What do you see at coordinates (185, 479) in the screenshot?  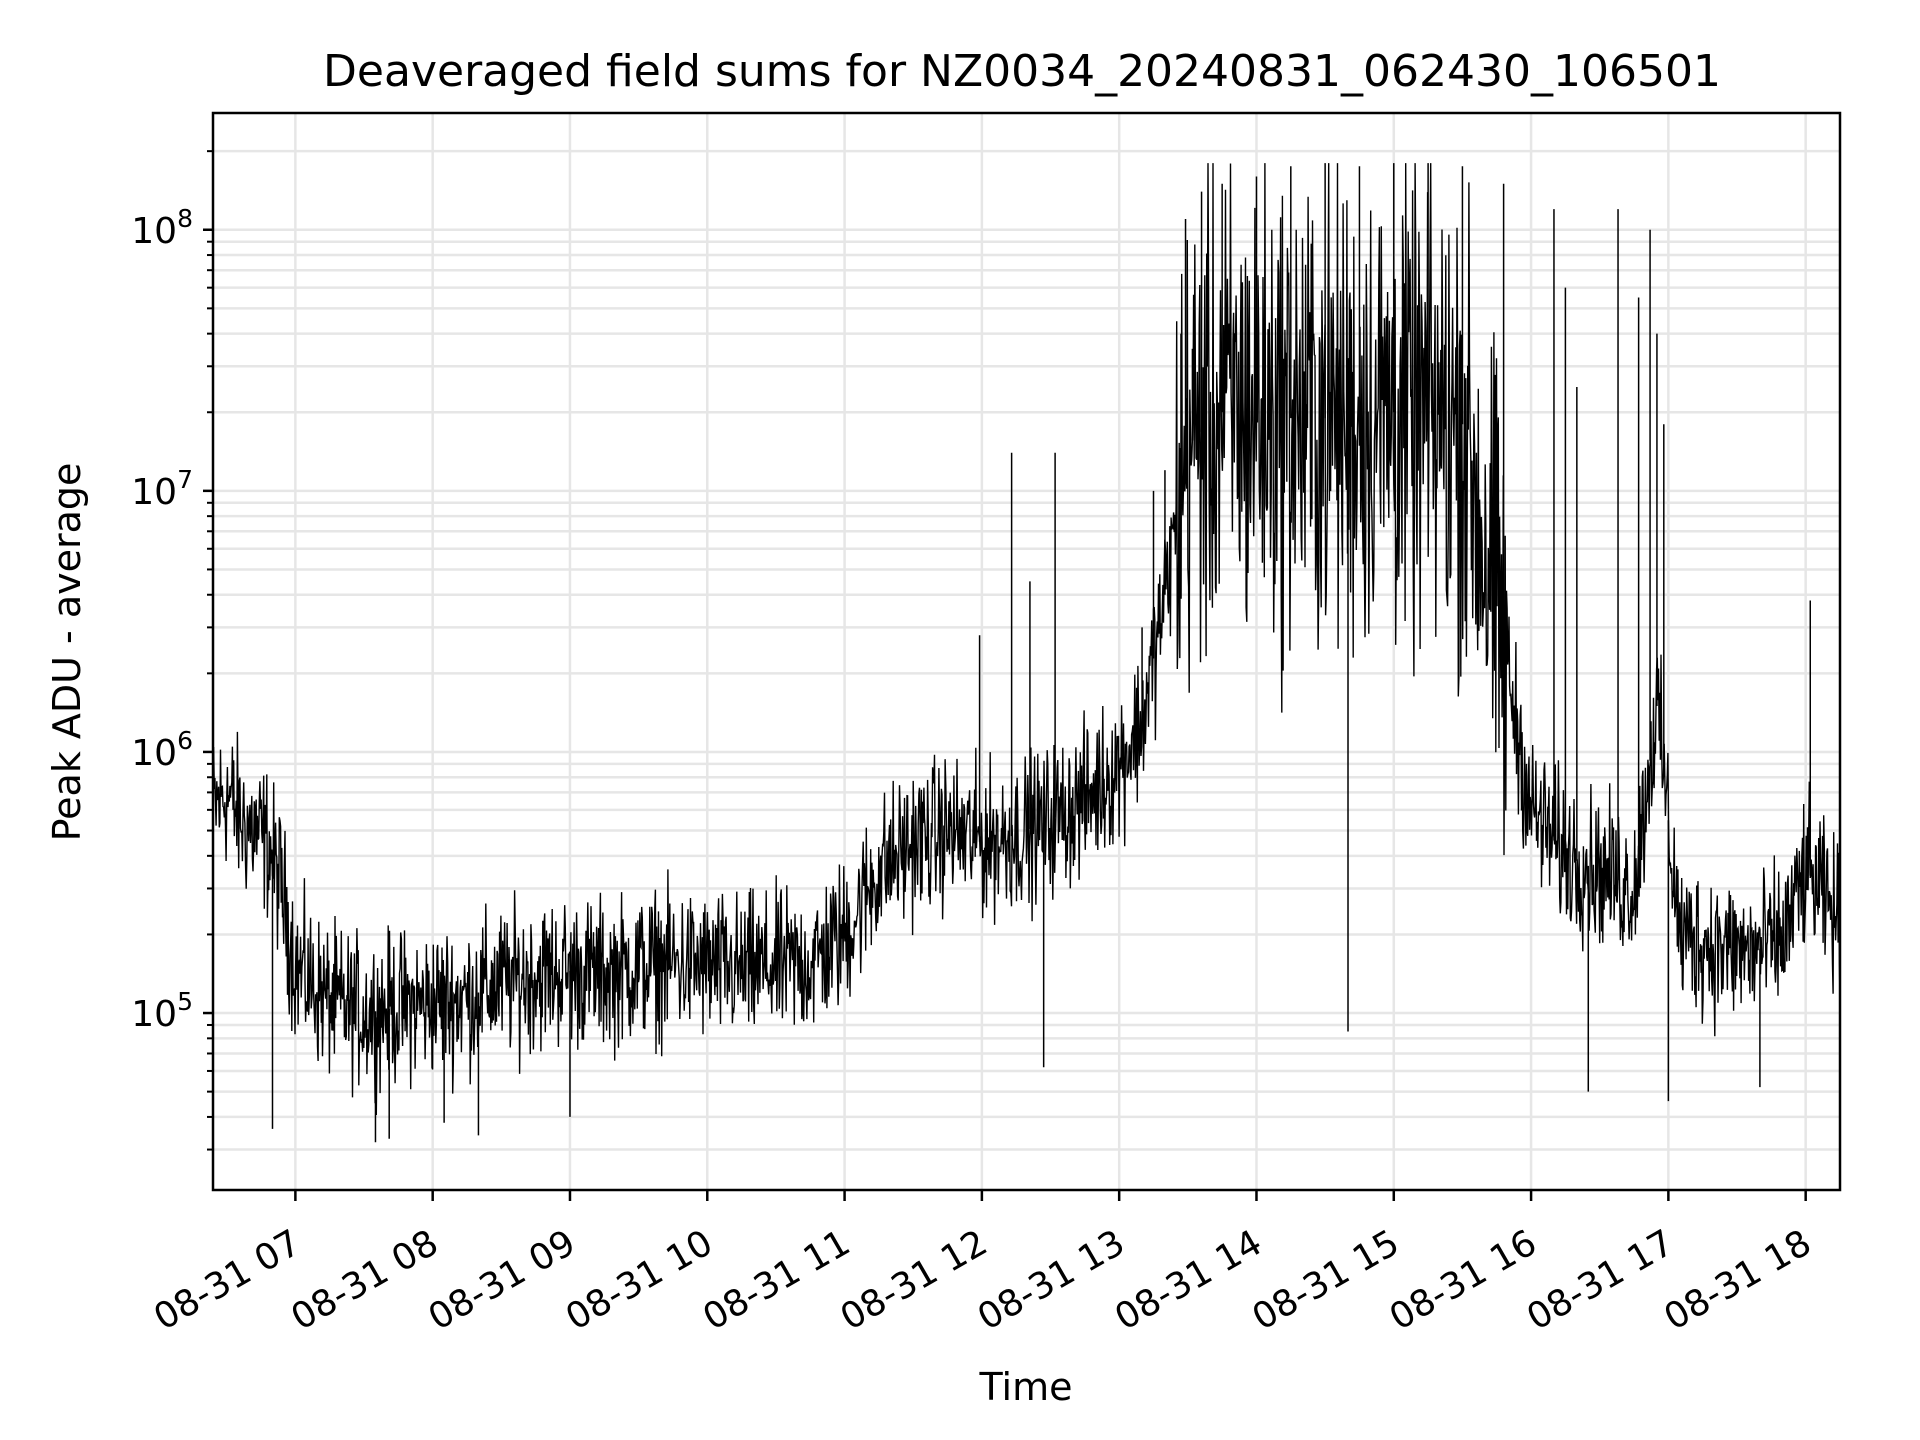 I see `y-tick-exponent: 7` at bounding box center [185, 479].